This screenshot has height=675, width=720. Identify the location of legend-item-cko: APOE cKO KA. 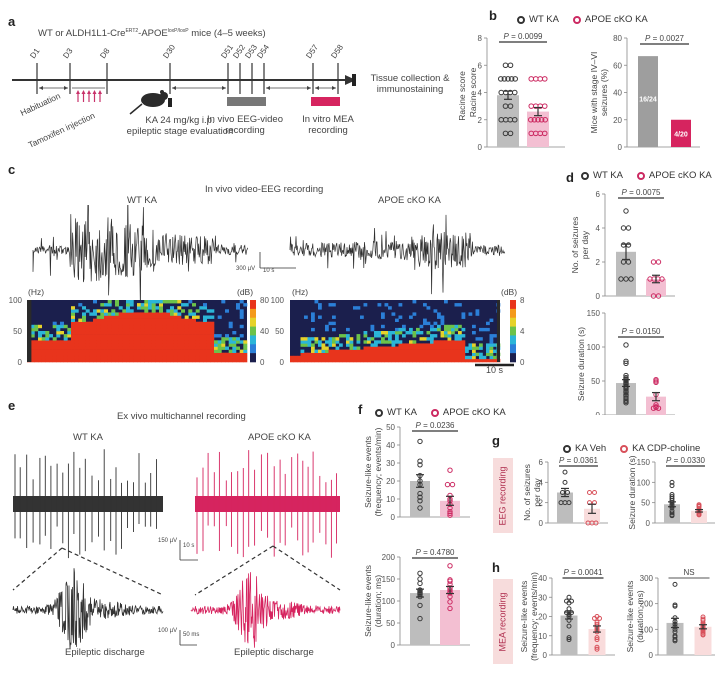
(610, 19).